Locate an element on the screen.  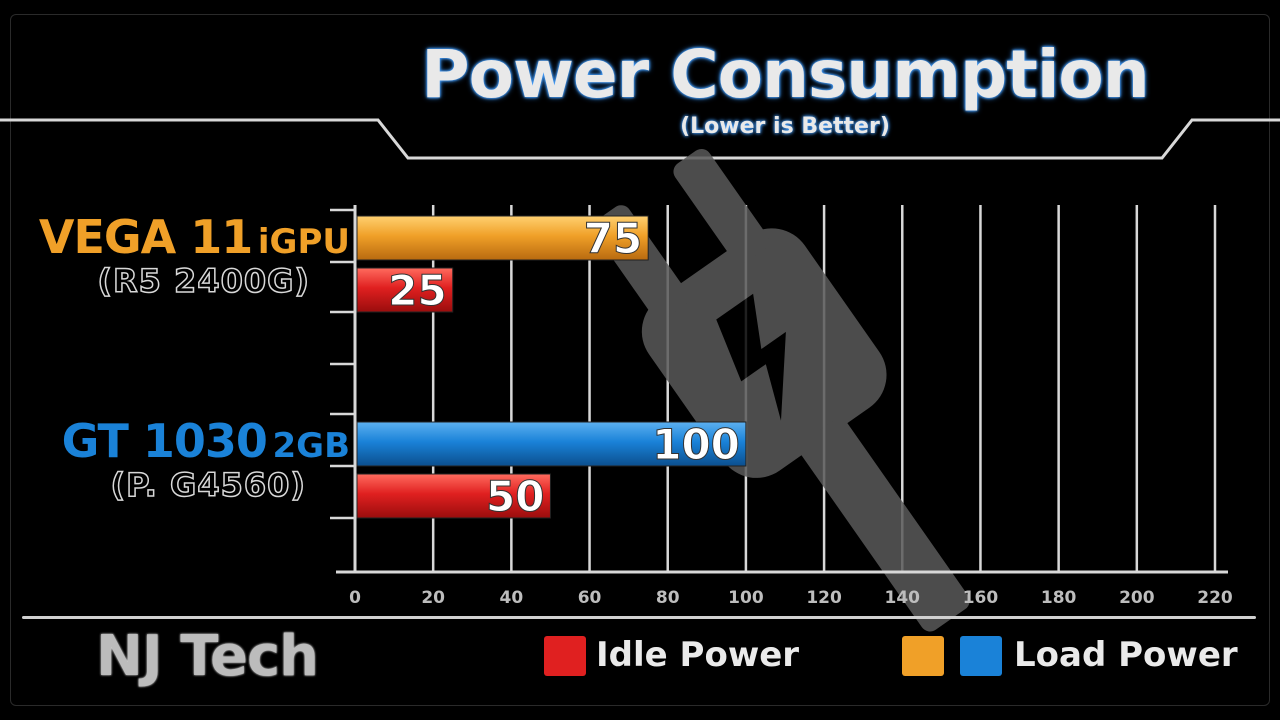
category-sub-gt1030: (P. G4560) is located at coordinates (208, 485).